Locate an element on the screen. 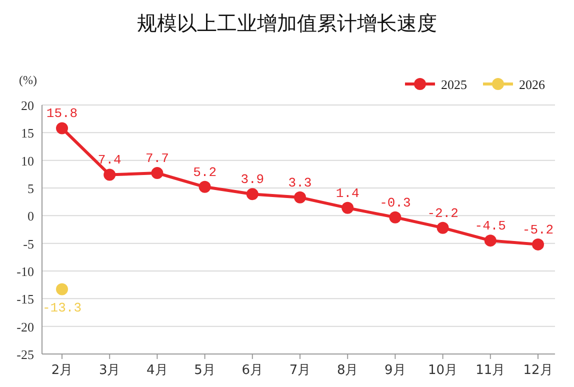 The height and width of the screenshot is (387, 574). x-tick-label: 6月 is located at coordinates (253, 370).